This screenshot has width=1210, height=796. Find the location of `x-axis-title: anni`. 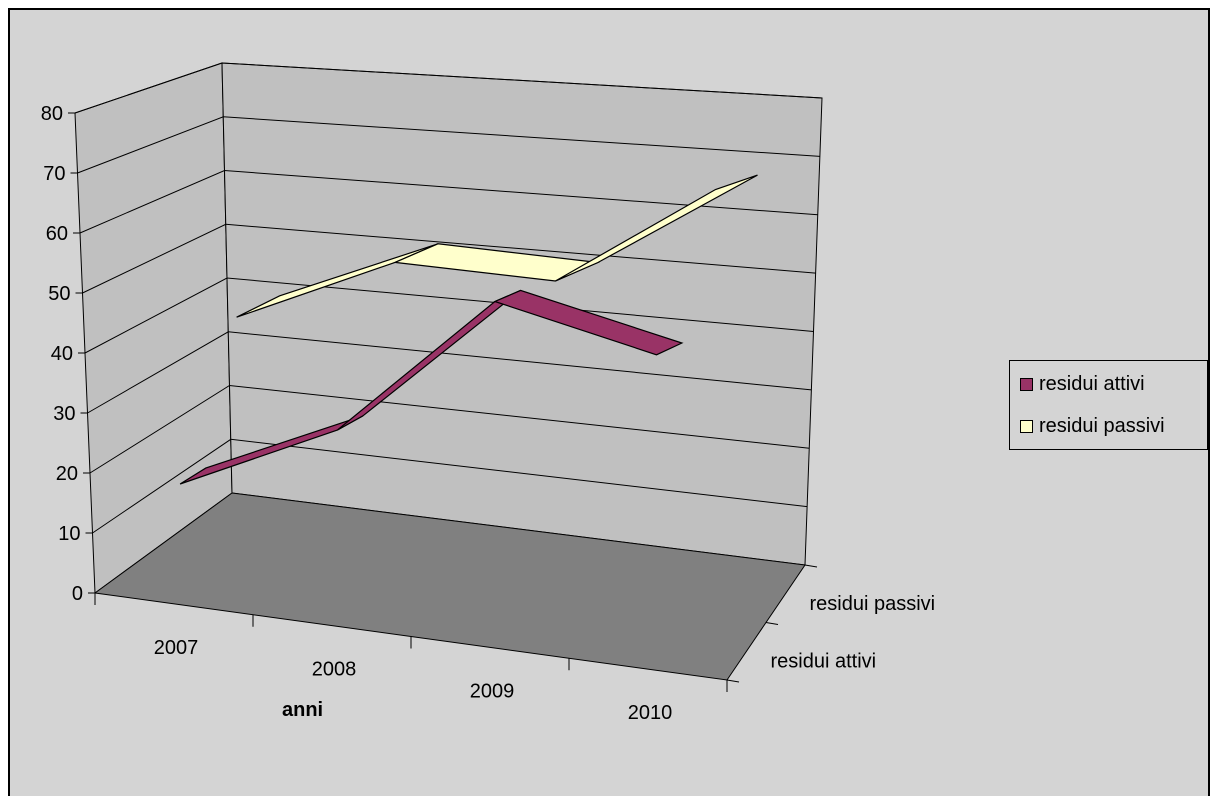

x-axis-title: anni is located at coordinates (302, 710).